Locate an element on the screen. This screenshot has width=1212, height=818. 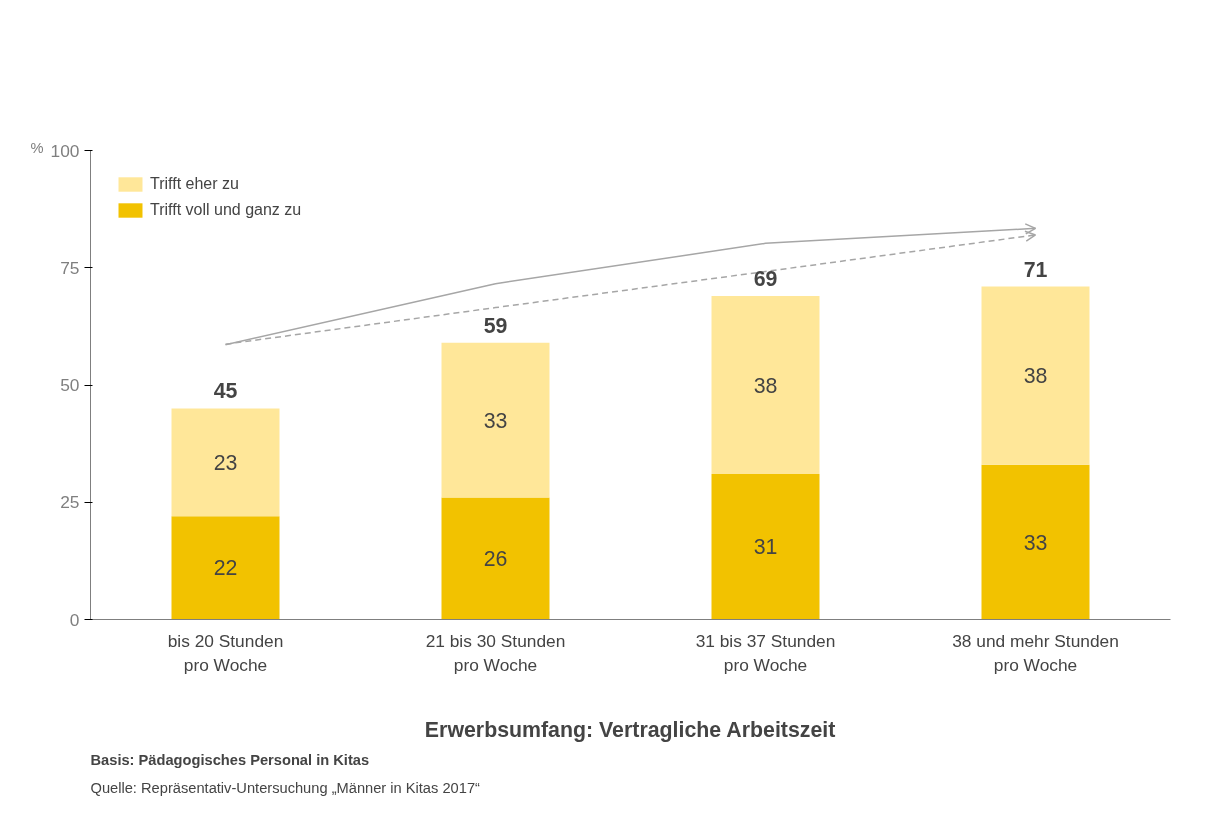
data-label: 26 is located at coordinates (495, 559).